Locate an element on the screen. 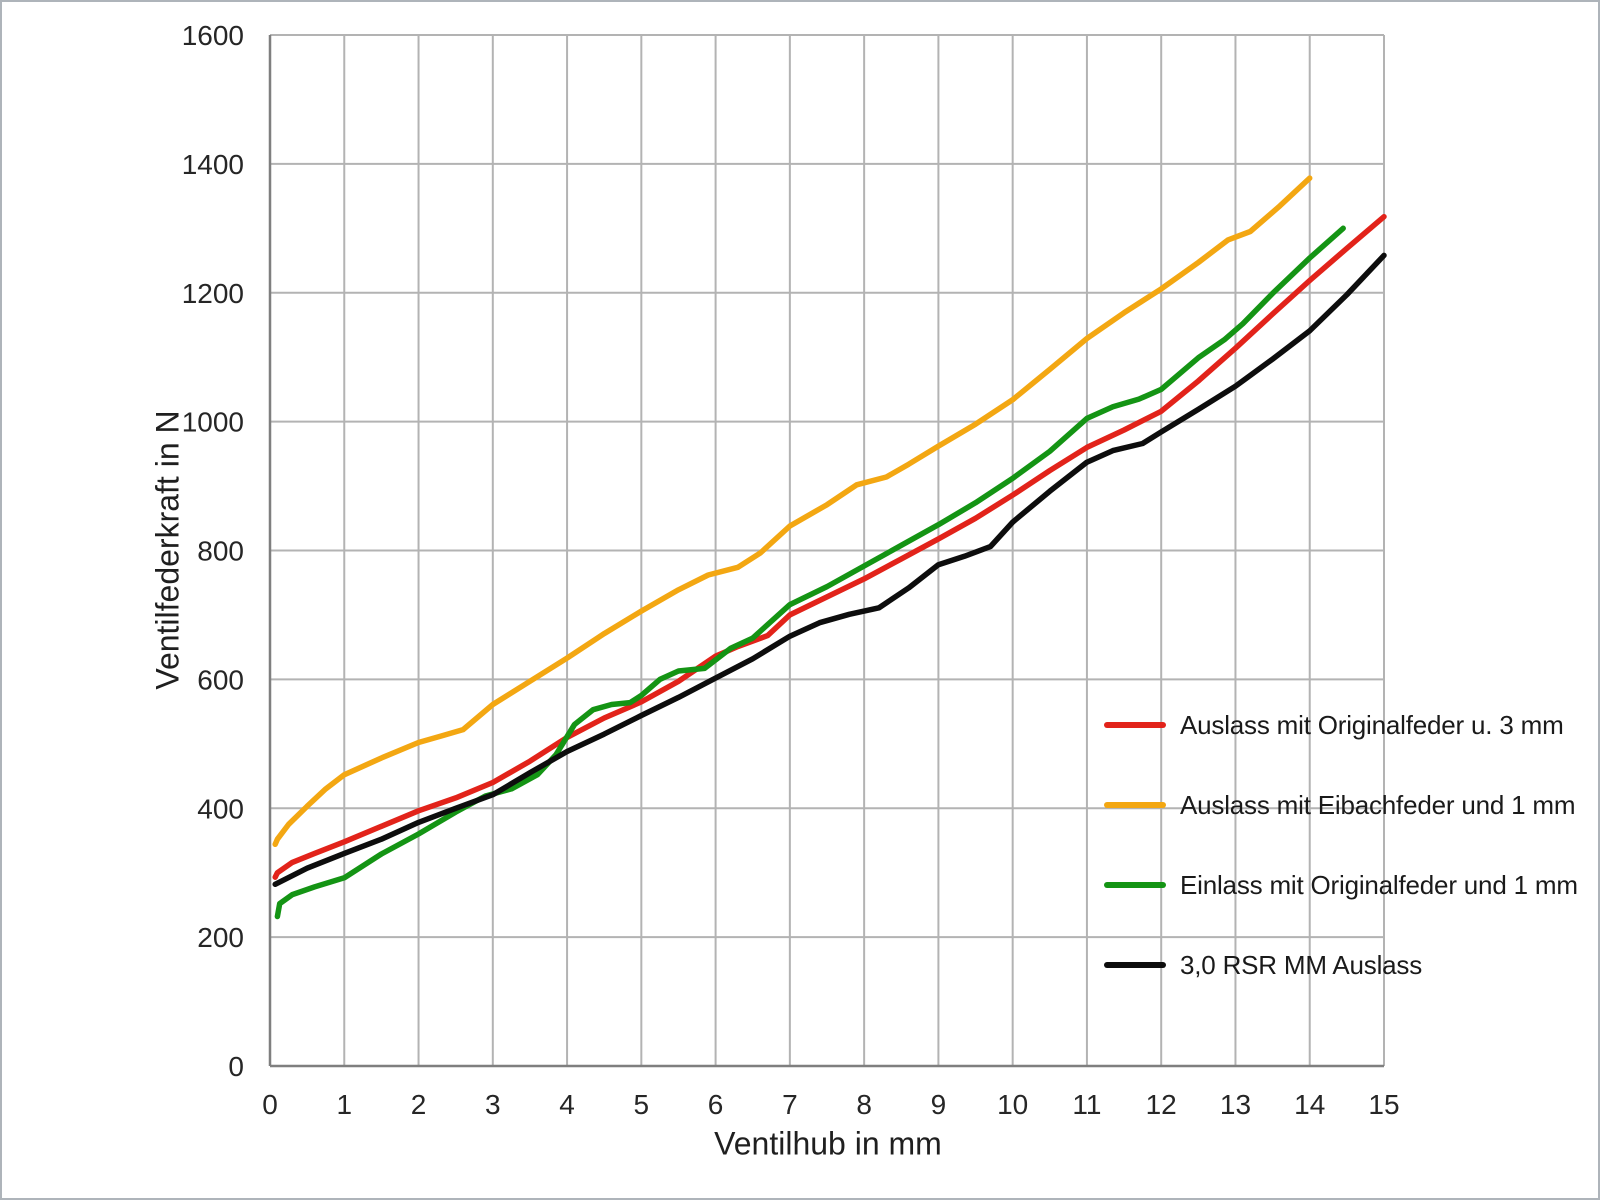  legend-item: Auslass mit Originalfeder u. 3 mm is located at coordinates (1341, 725).